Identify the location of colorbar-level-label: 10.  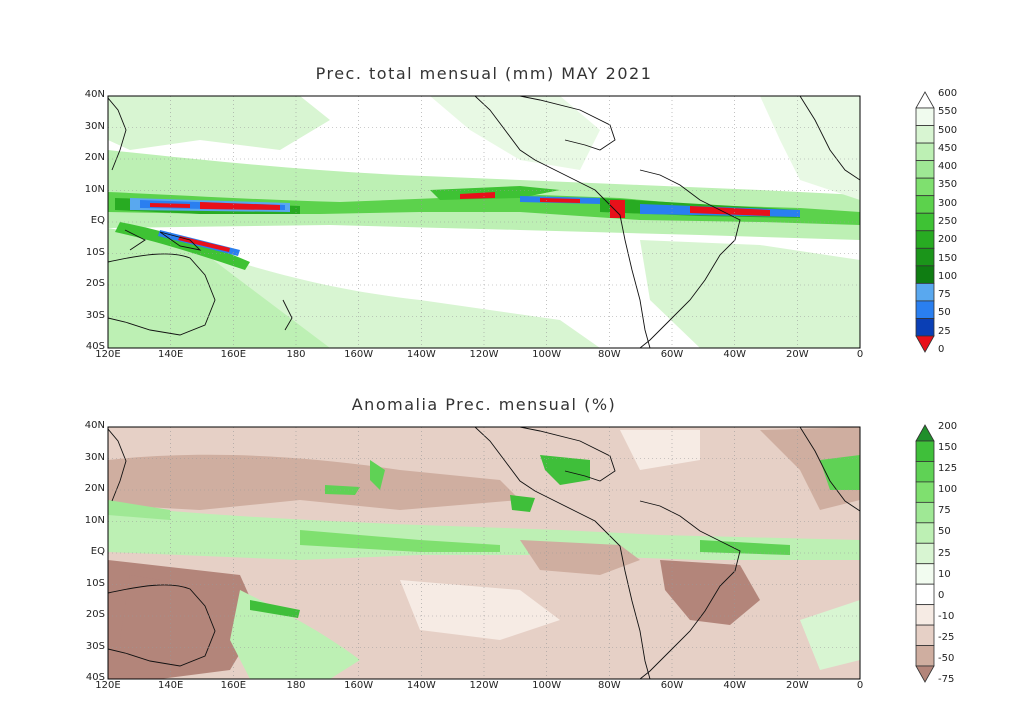
(944, 574).